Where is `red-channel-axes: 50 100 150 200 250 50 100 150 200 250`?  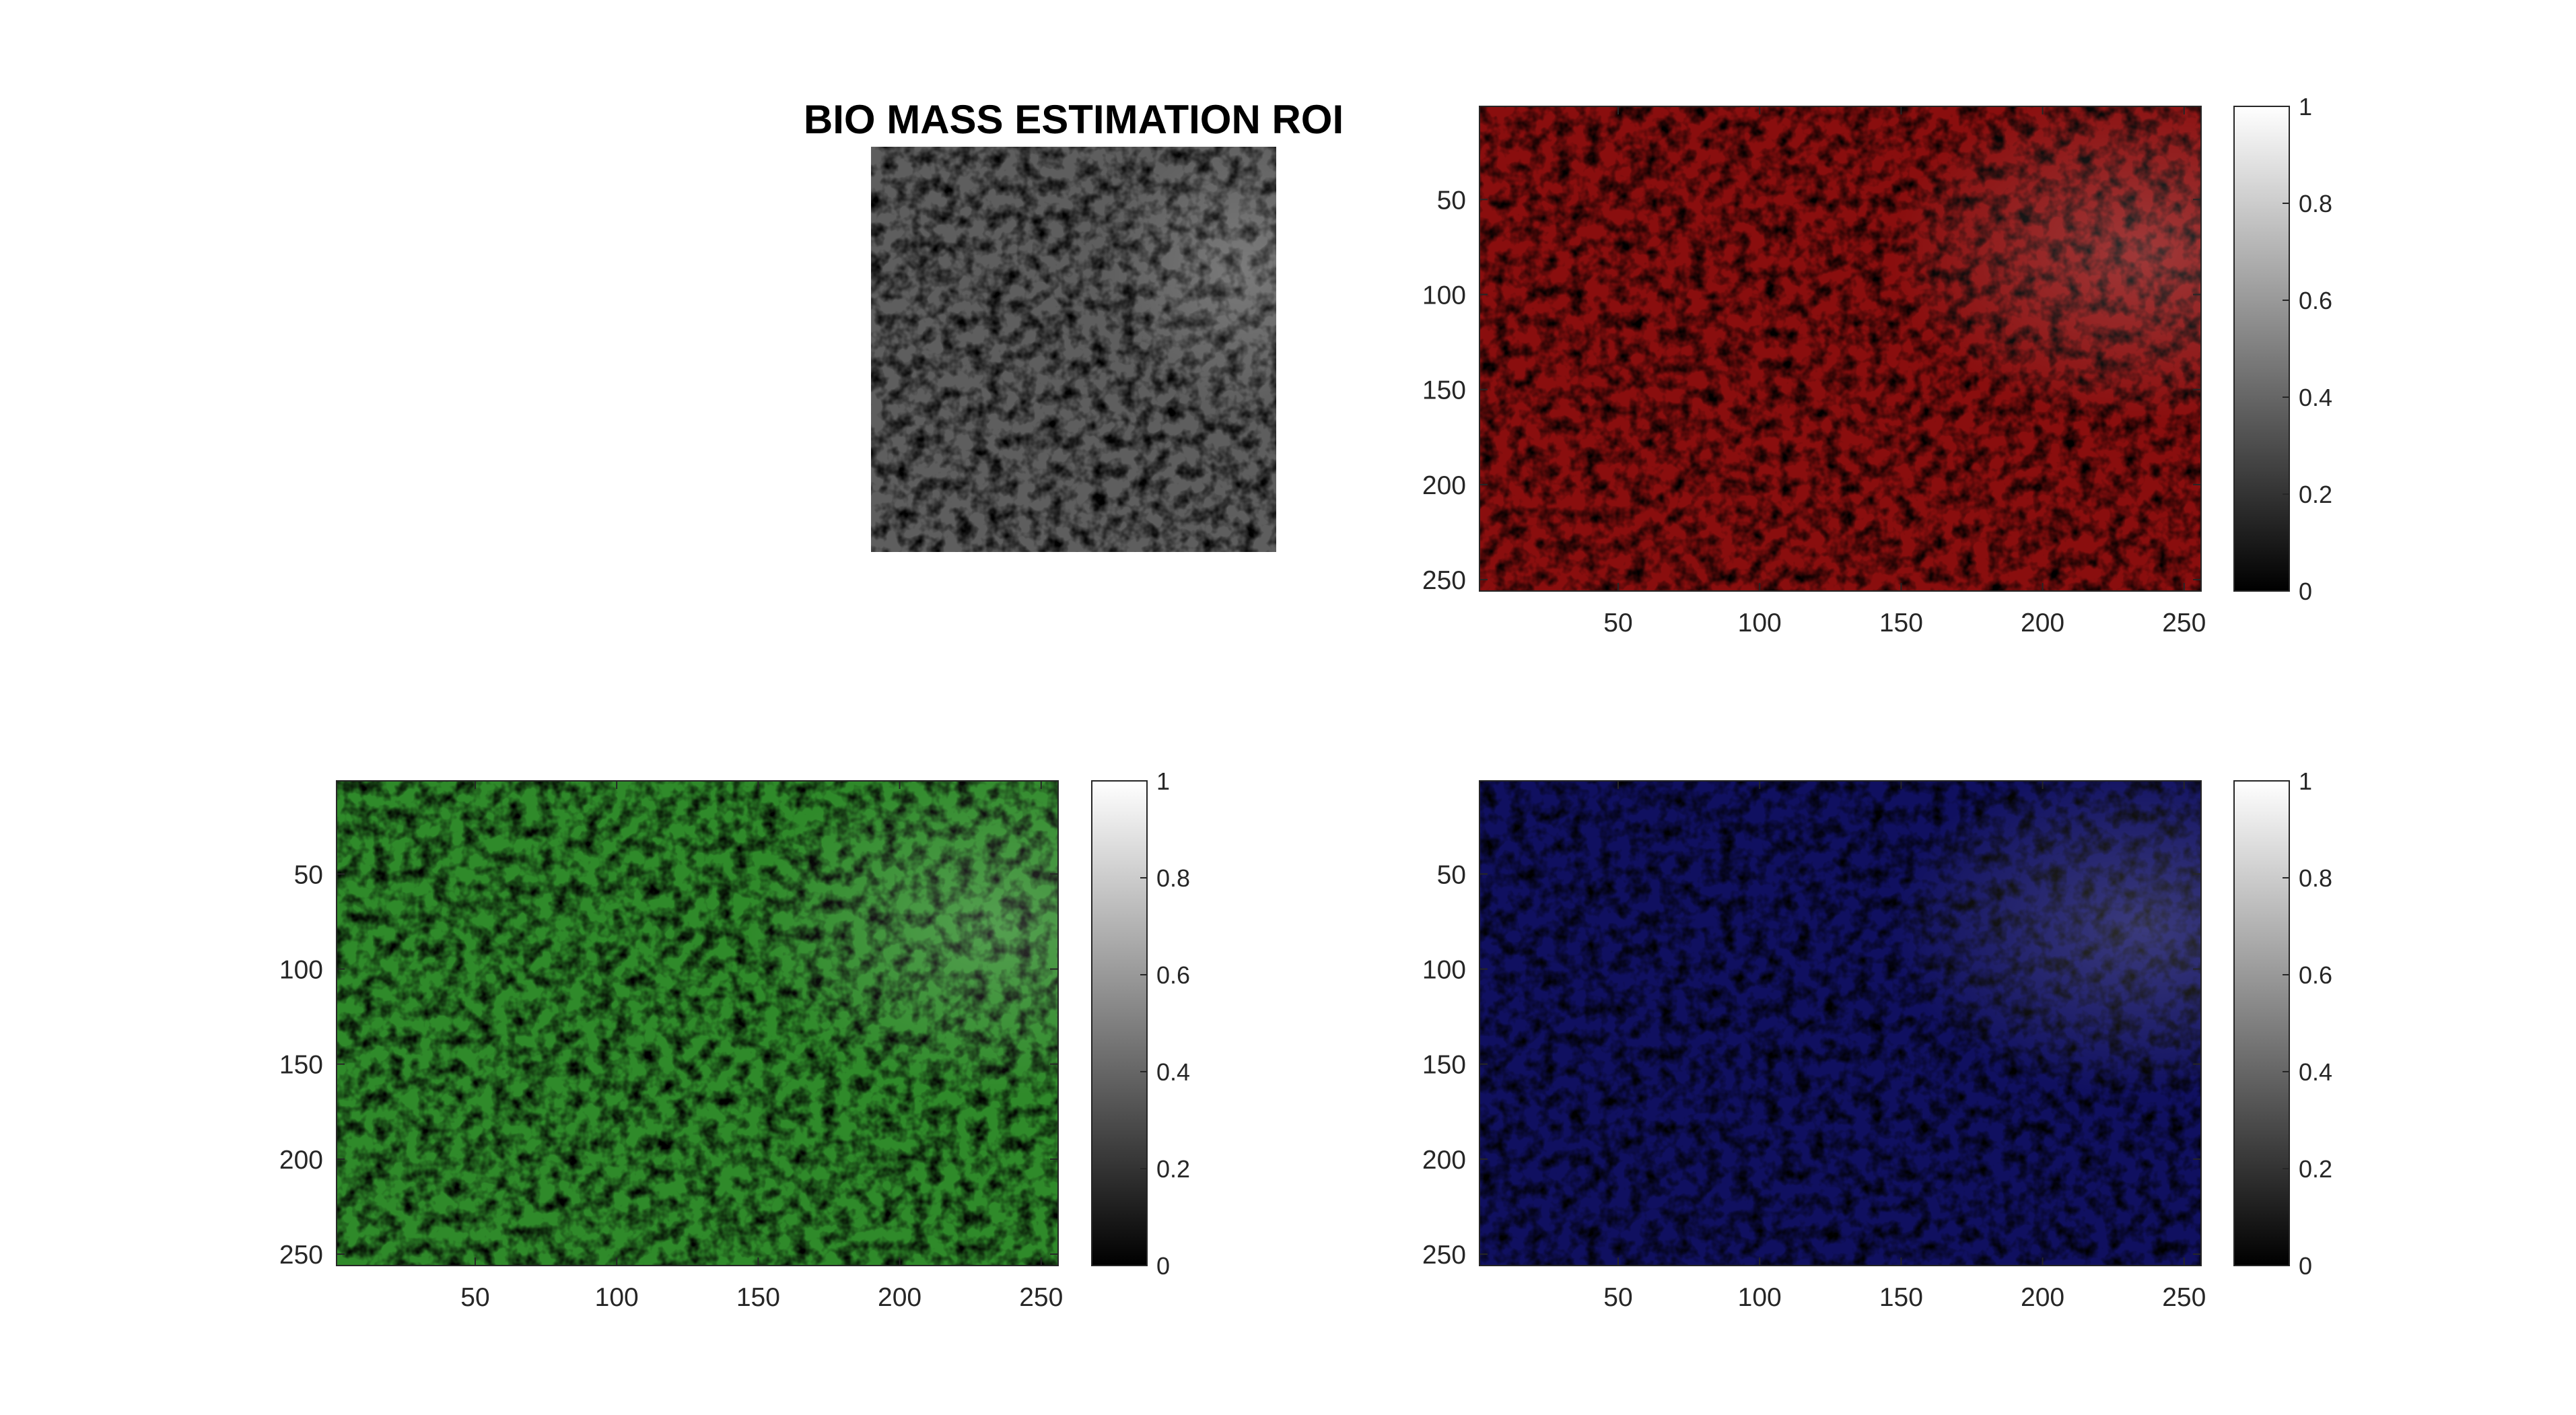
red-channel-axes: 50 100 150 200 250 50 100 150 200 250 is located at coordinates (1814, 371).